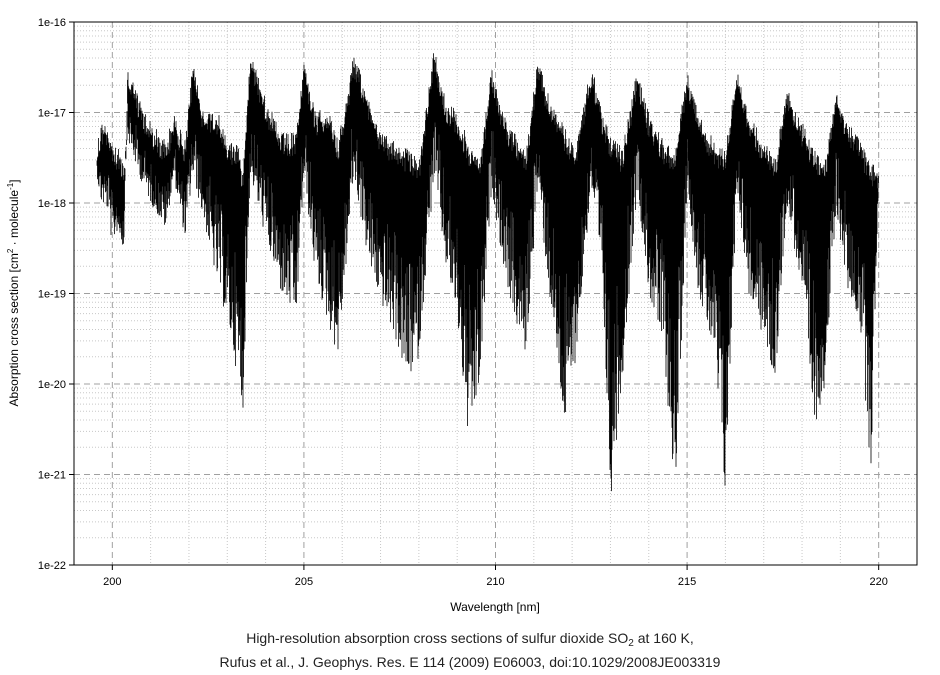 The width and height of the screenshot is (940, 675). What do you see at coordinates (52, 204) in the screenshot?
I see `y-tick-label: 1e-18` at bounding box center [52, 204].